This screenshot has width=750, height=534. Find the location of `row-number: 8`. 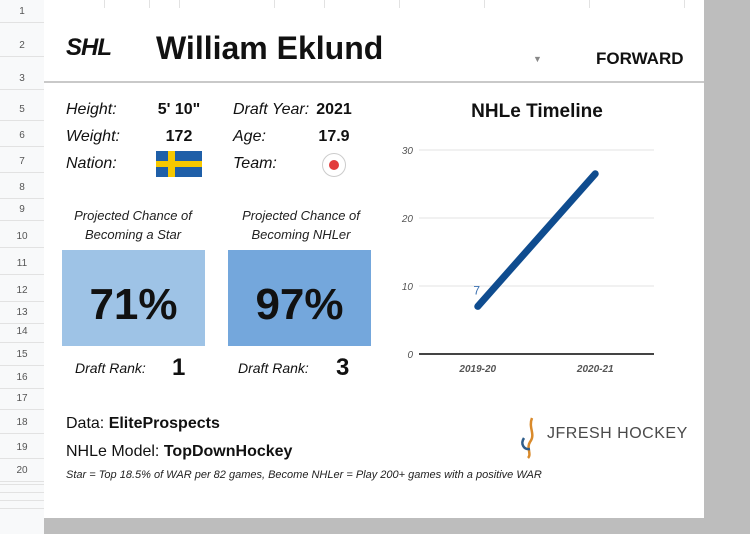

row-number: 8 is located at coordinates (22, 187).